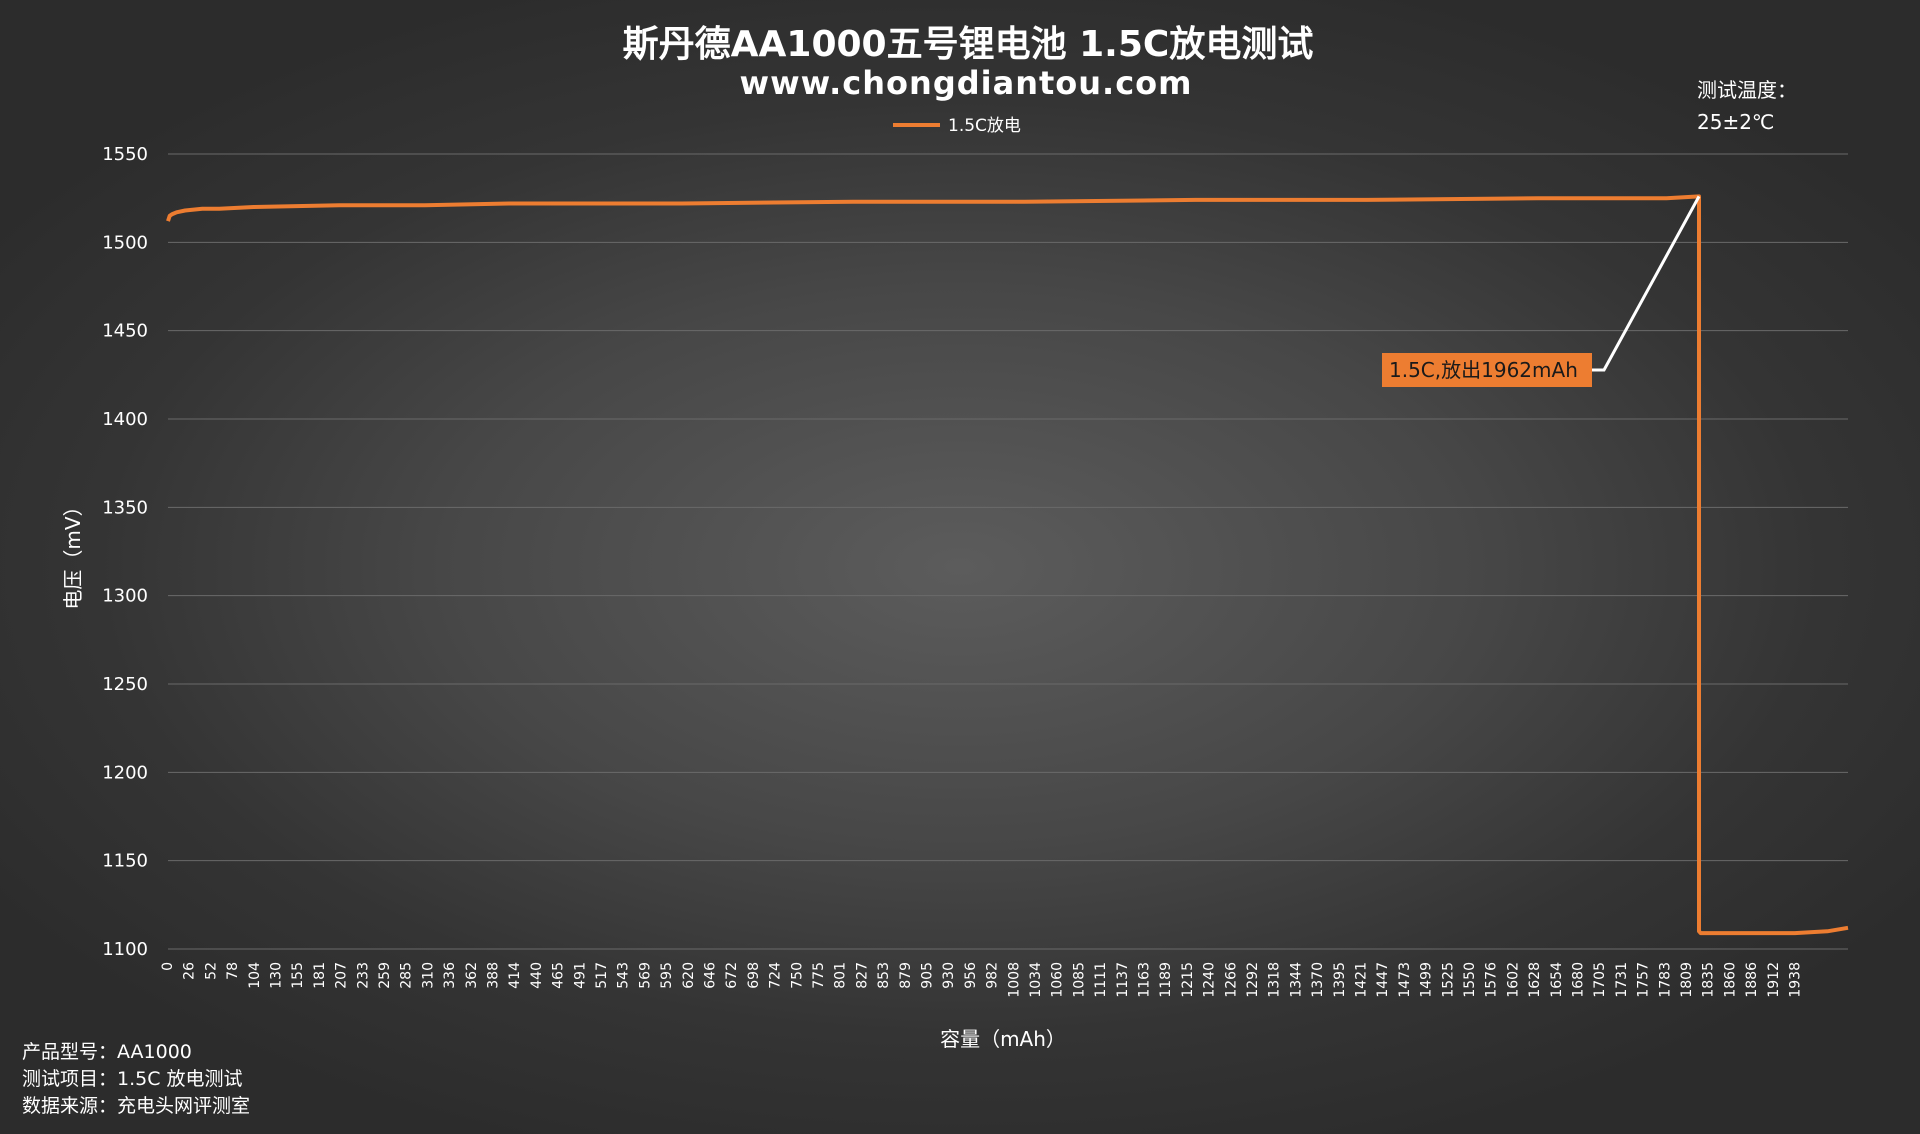 The image size is (1920, 1134). What do you see at coordinates (968, 44) in the screenshot?
I see `chart-title: 斯丹德AA1000五号锂电池 1.5C放电测试` at bounding box center [968, 44].